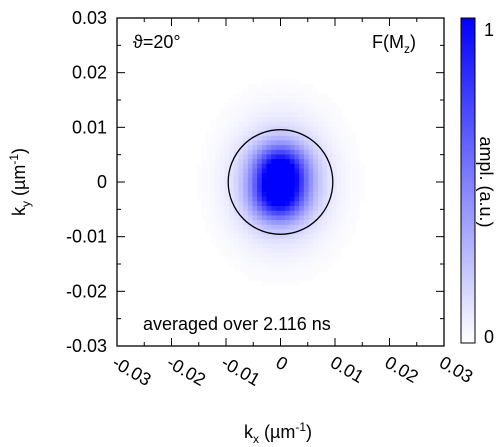  I want to click on colorbar-max-label: 1, so click(489, 30).